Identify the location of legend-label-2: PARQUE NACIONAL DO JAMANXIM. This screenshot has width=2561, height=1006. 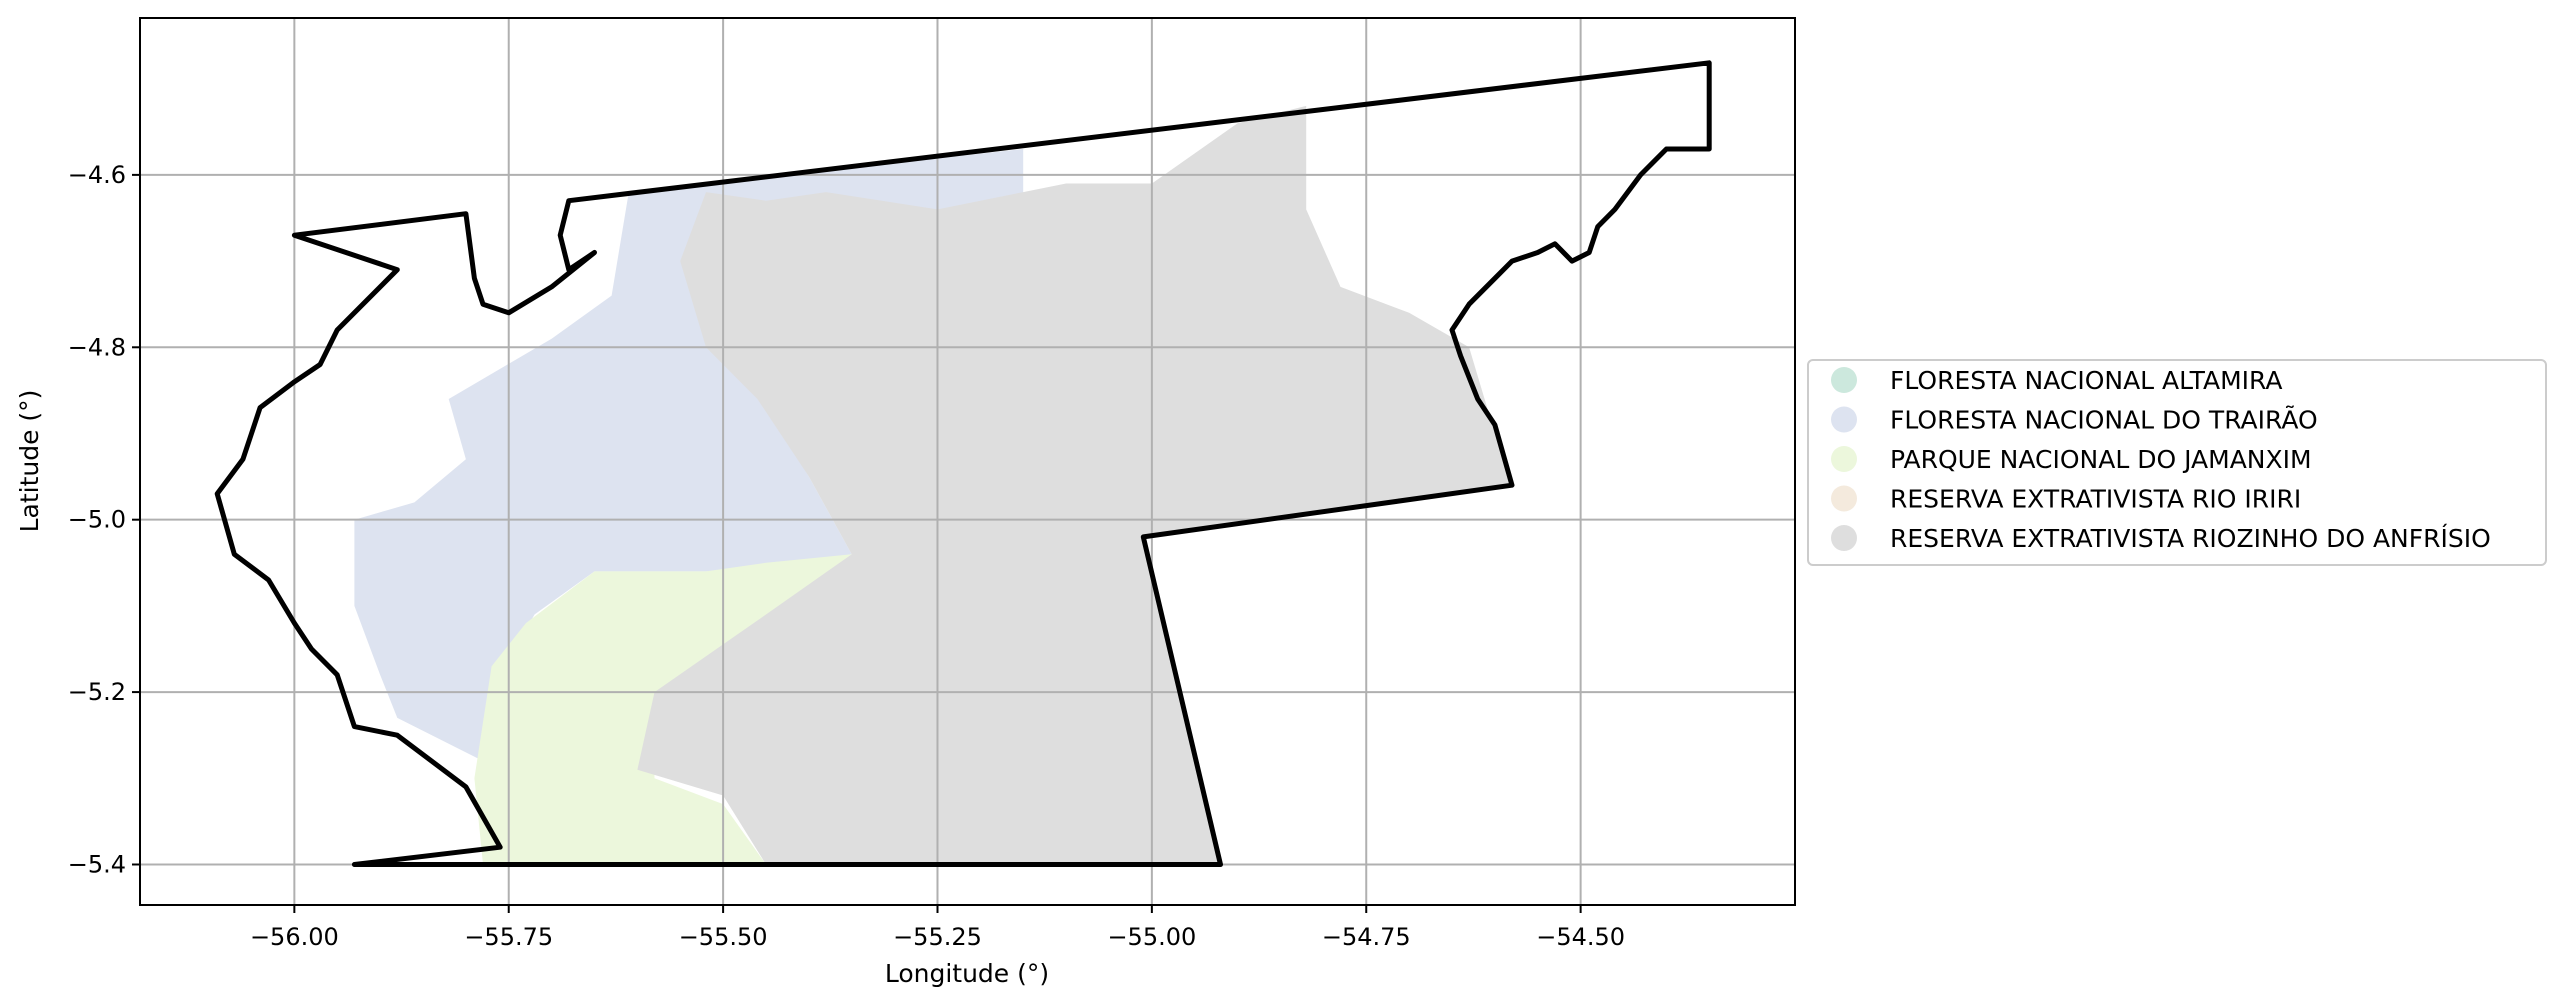
(2101, 459).